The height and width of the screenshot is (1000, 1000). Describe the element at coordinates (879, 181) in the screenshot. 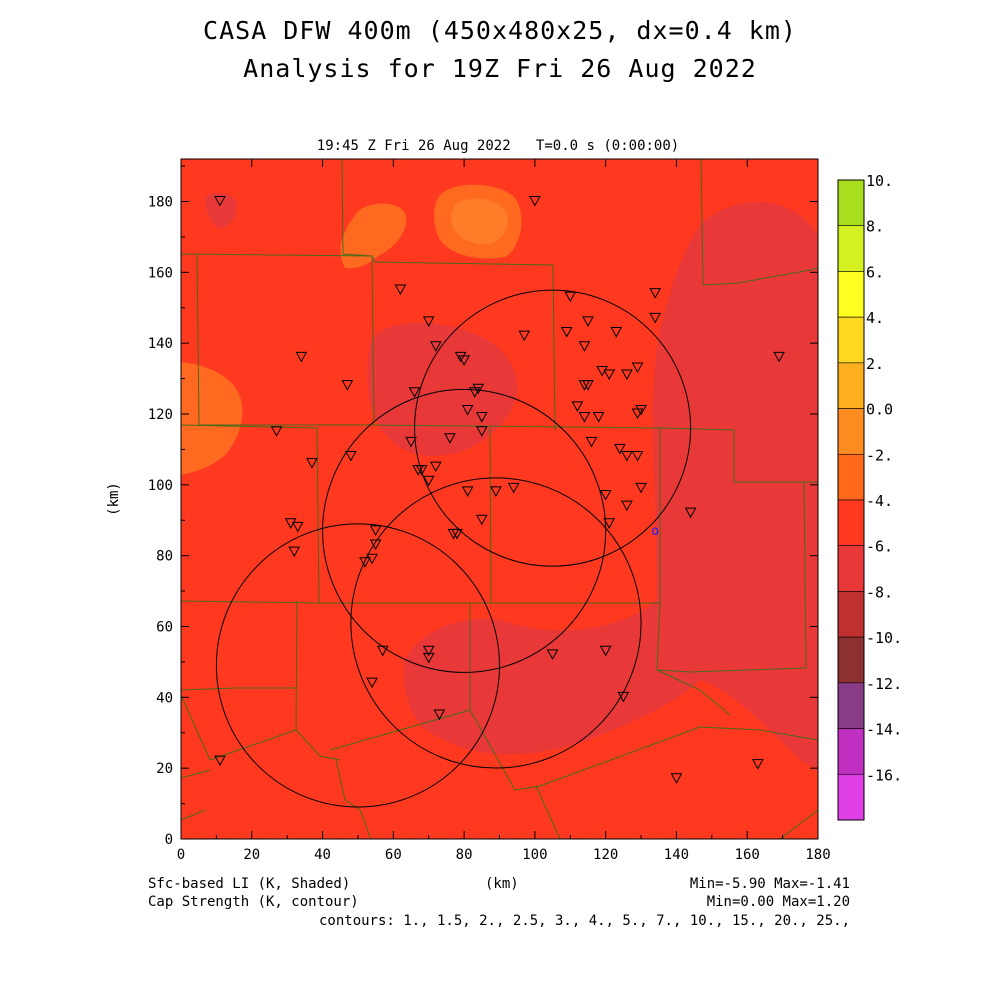

I see `colorbar-label: 10.` at that location.